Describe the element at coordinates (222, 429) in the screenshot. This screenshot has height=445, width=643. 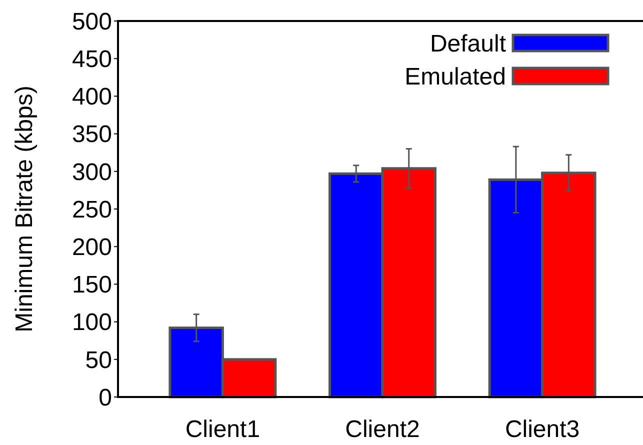
I see `x-tick-label: Client1` at that location.